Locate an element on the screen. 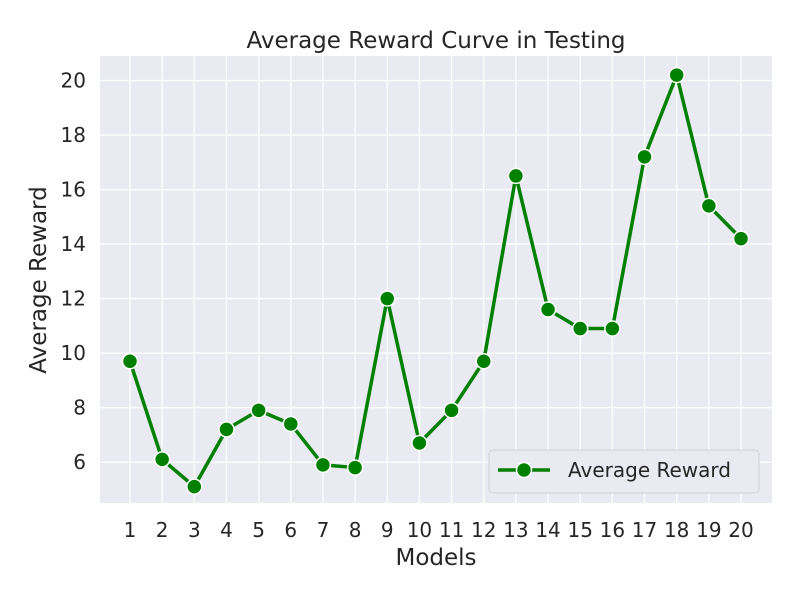 This screenshot has width=800, height=600. x-tick-labels: 1 2 3 4 5 6 7 8 9 10 11 12 13 14 15 16 17 18 19 20 is located at coordinates (439, 530).